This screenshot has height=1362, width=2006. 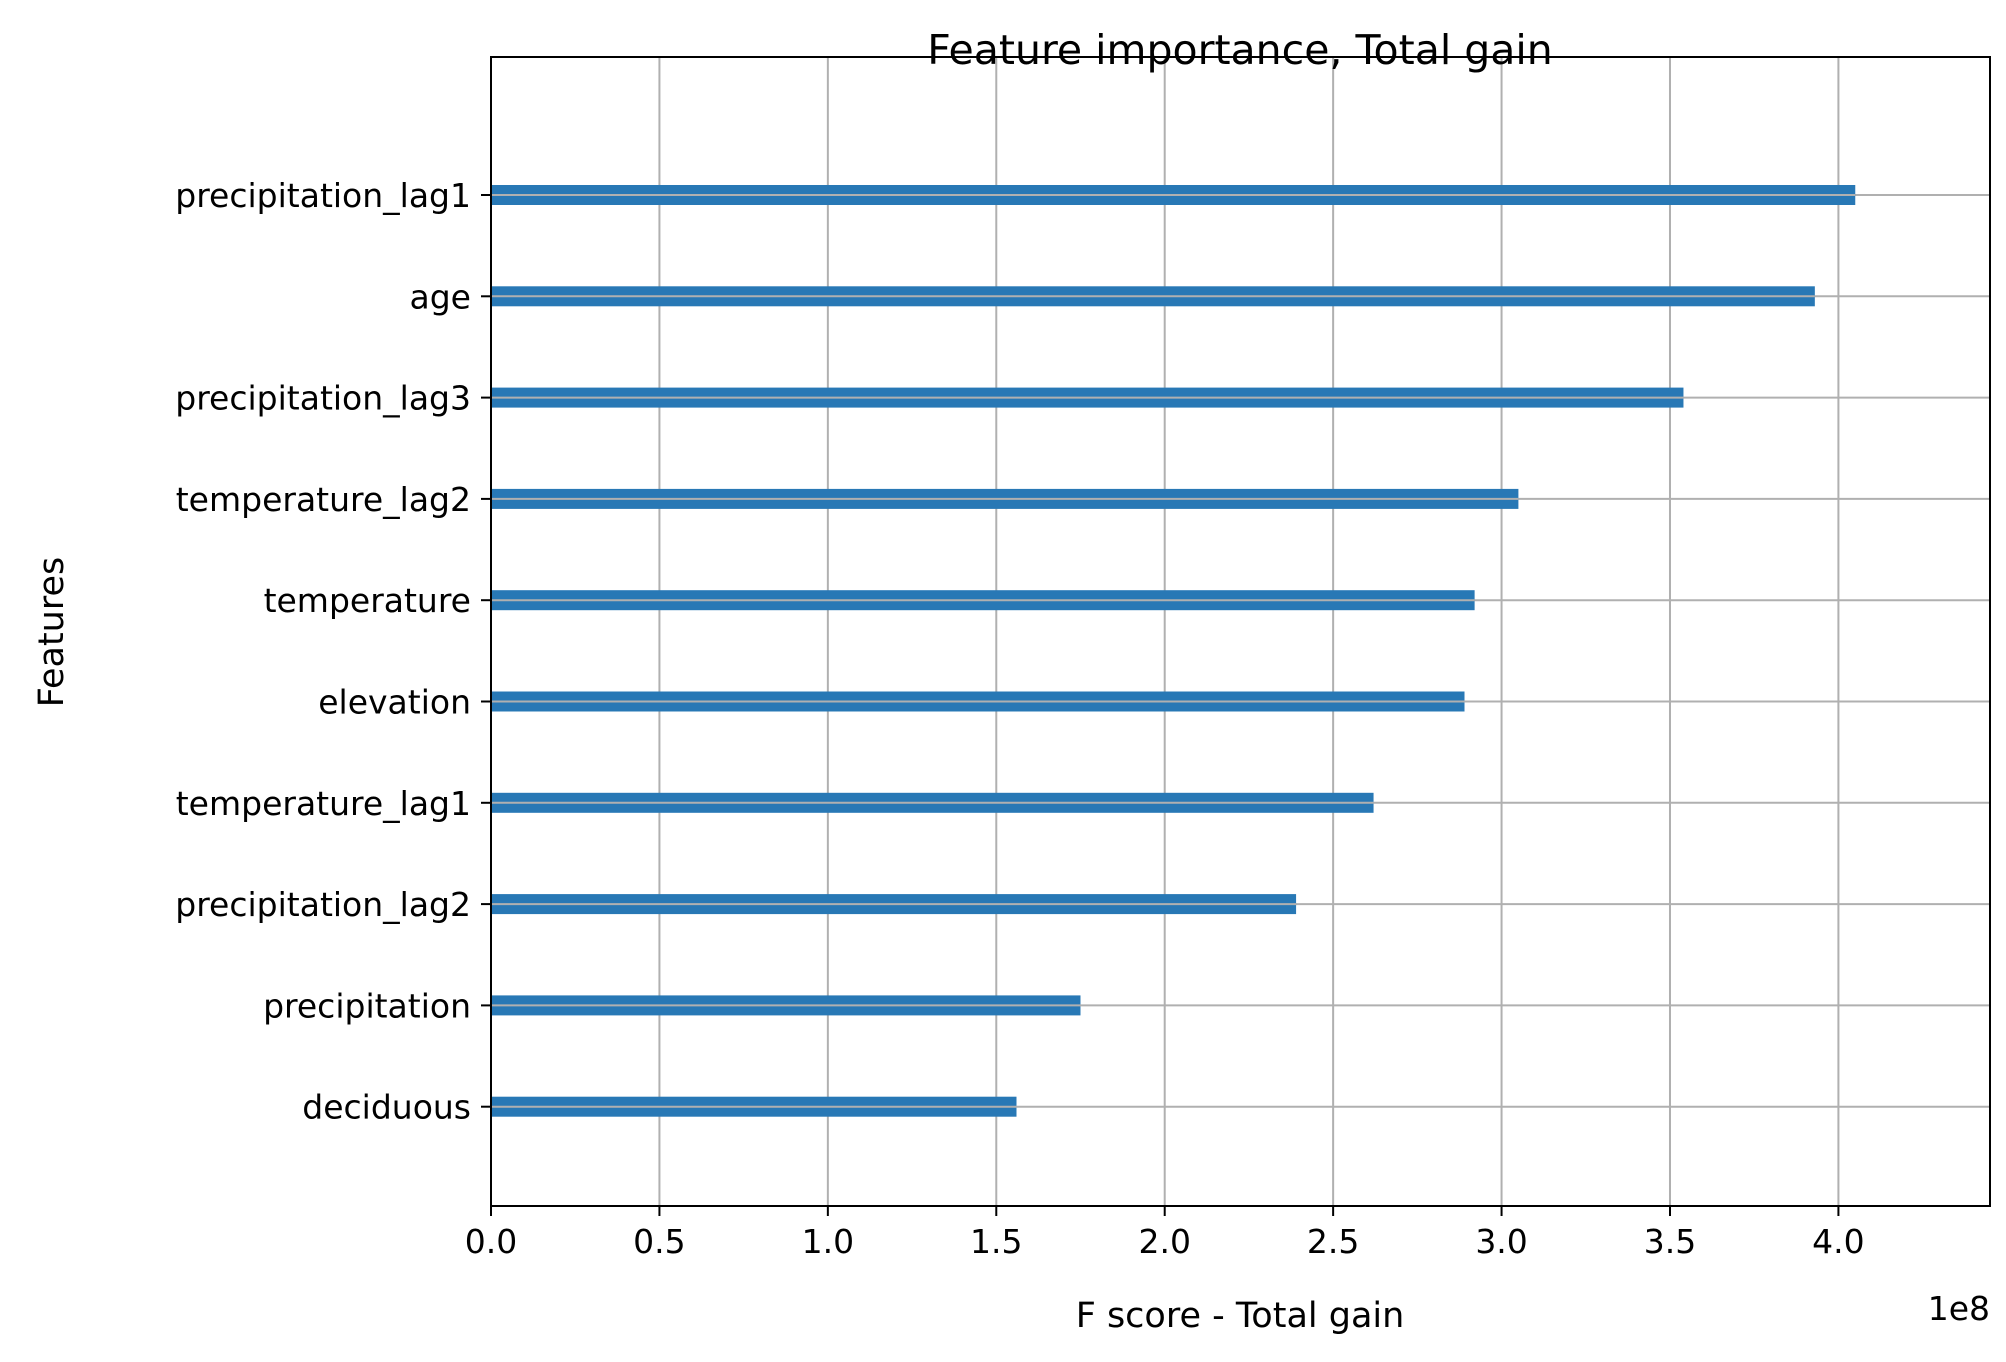 What do you see at coordinates (1164, 1241) in the screenshot?
I see `x-tick-label: 2.0` at bounding box center [1164, 1241].